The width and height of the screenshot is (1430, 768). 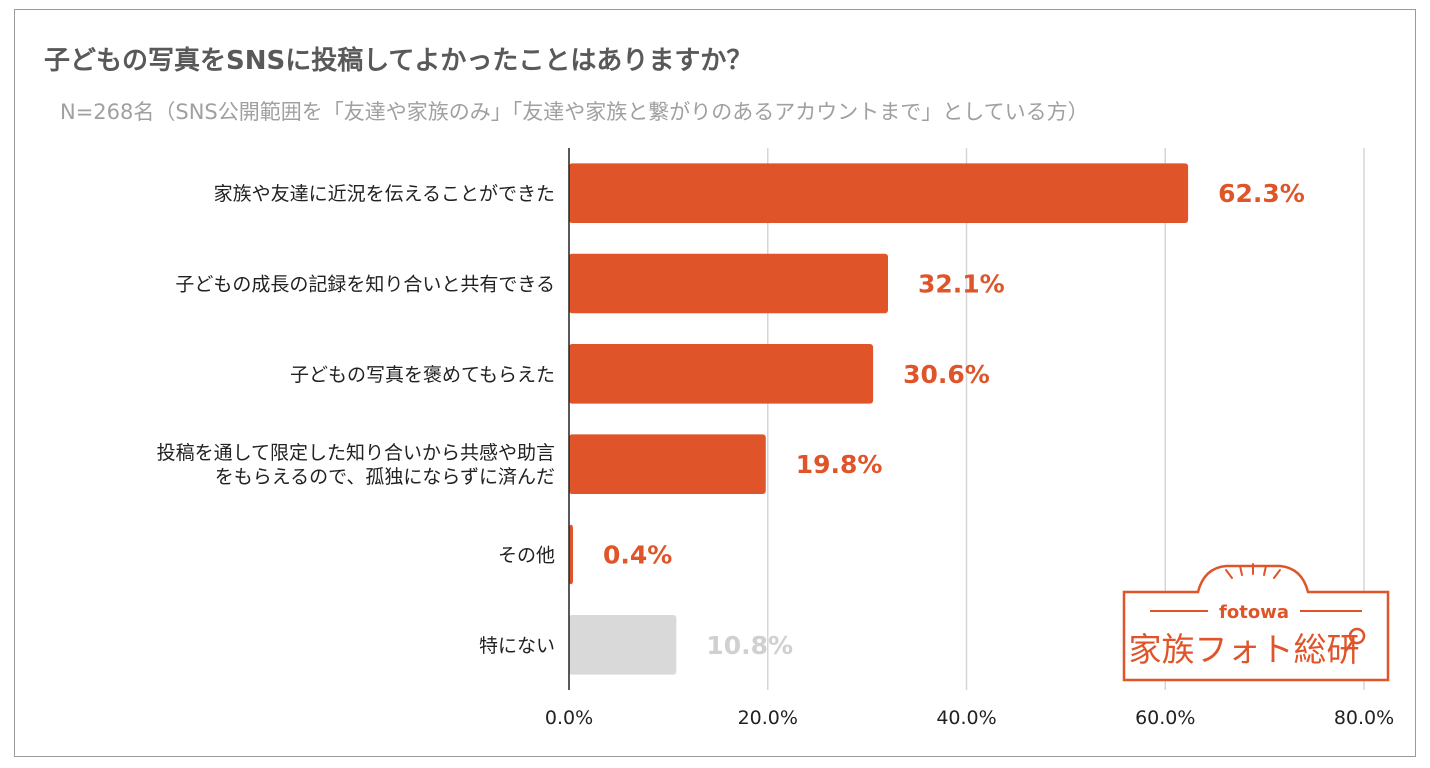 What do you see at coordinates (1244, 649) in the screenshot?
I see `logo-name: 家族フォト総研` at bounding box center [1244, 649].